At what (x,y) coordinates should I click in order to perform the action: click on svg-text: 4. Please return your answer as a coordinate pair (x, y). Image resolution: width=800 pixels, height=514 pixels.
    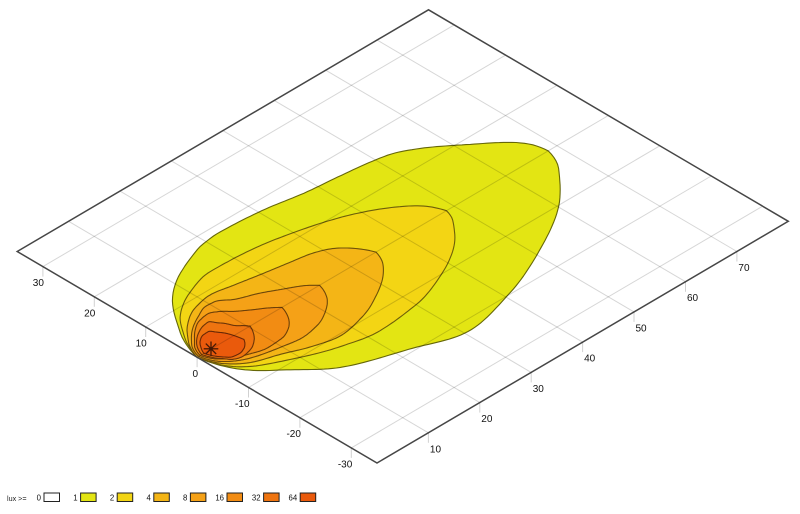
    Looking at the image, I should click on (148, 498).